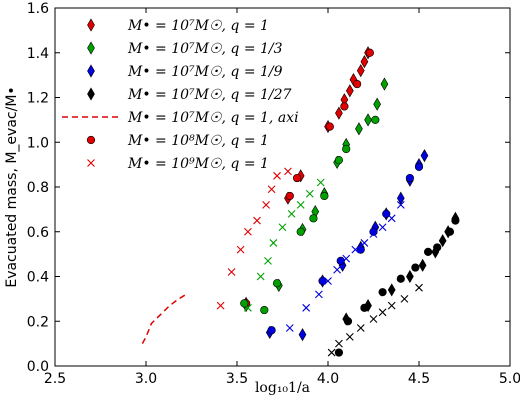 This screenshot has height=402, width=520. What do you see at coordinates (55, 379) in the screenshot?
I see `x-tick-label: 2.5` at bounding box center [55, 379].